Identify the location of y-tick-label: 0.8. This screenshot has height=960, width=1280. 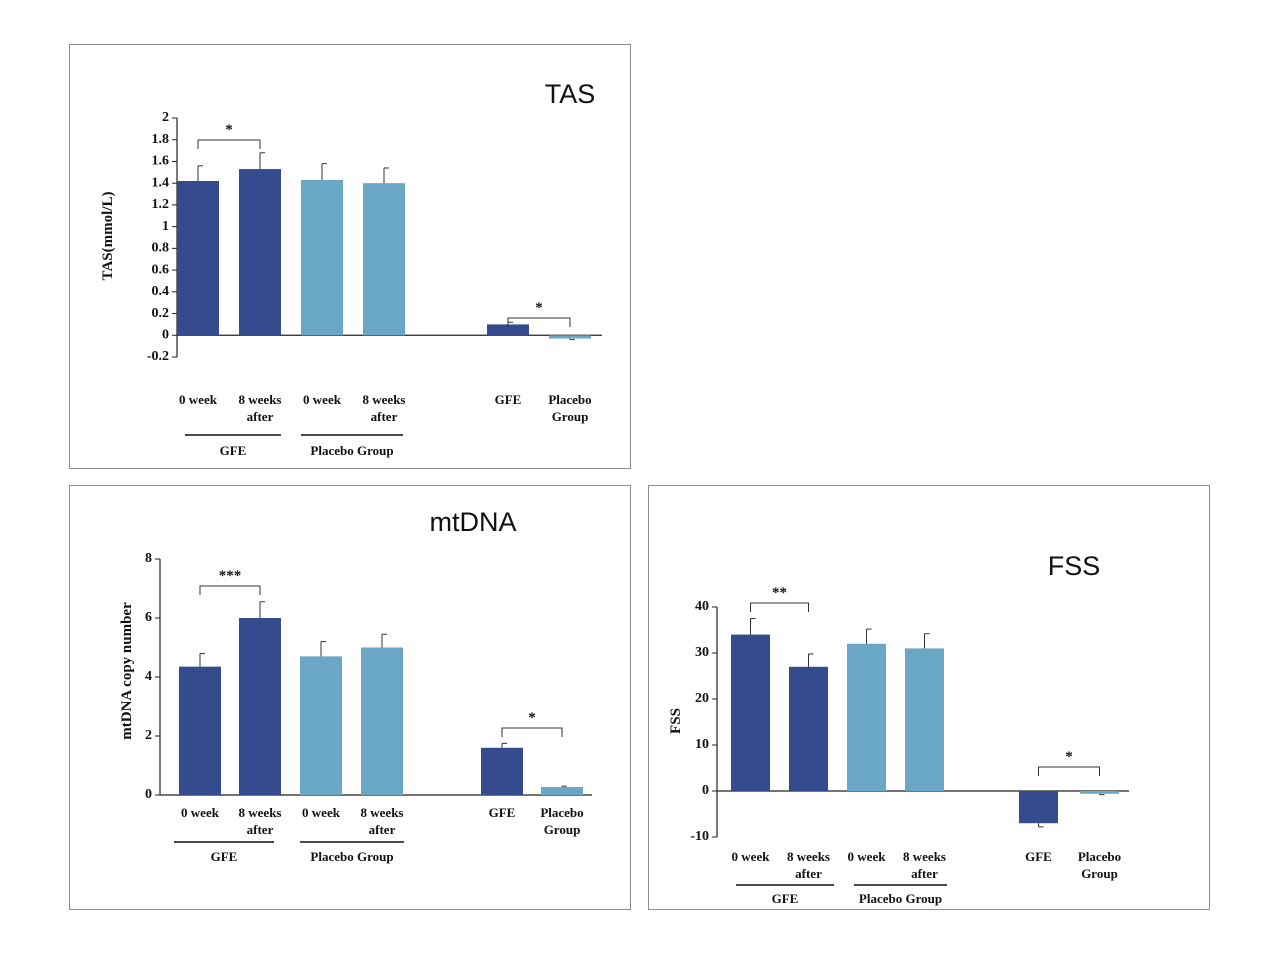
(161, 248).